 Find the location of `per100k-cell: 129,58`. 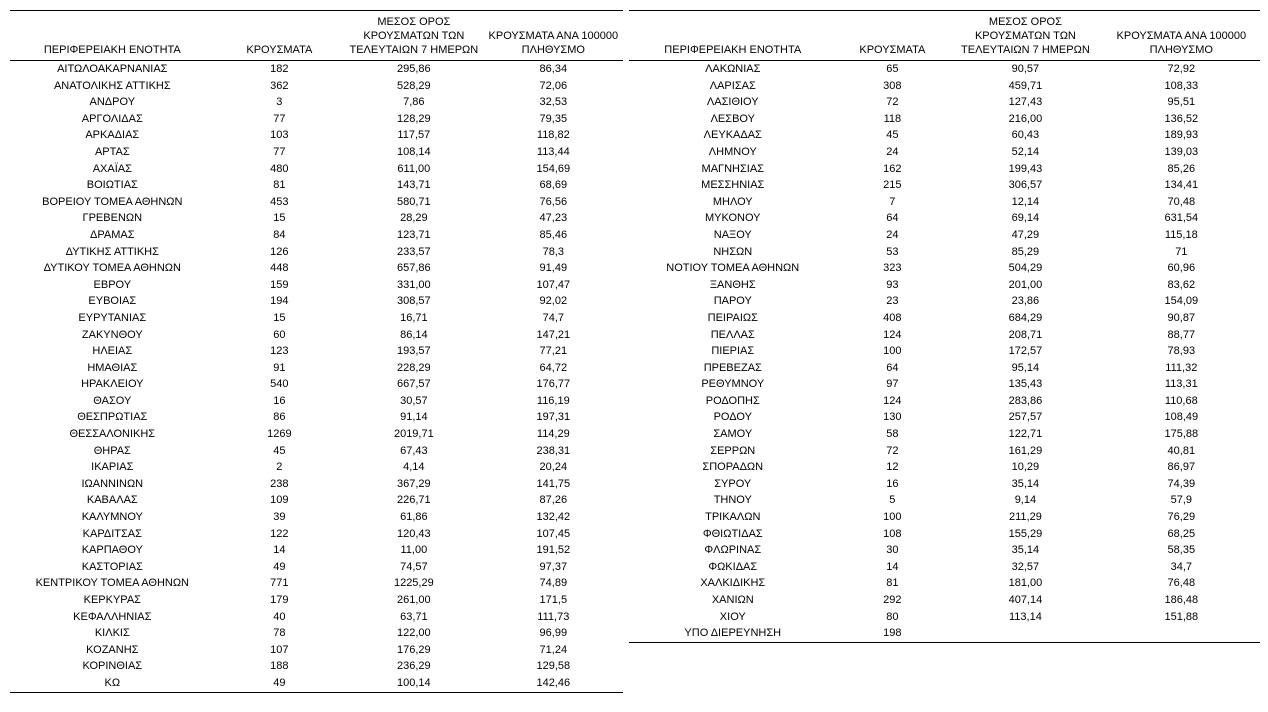

per100k-cell: 129,58 is located at coordinates (553, 666).